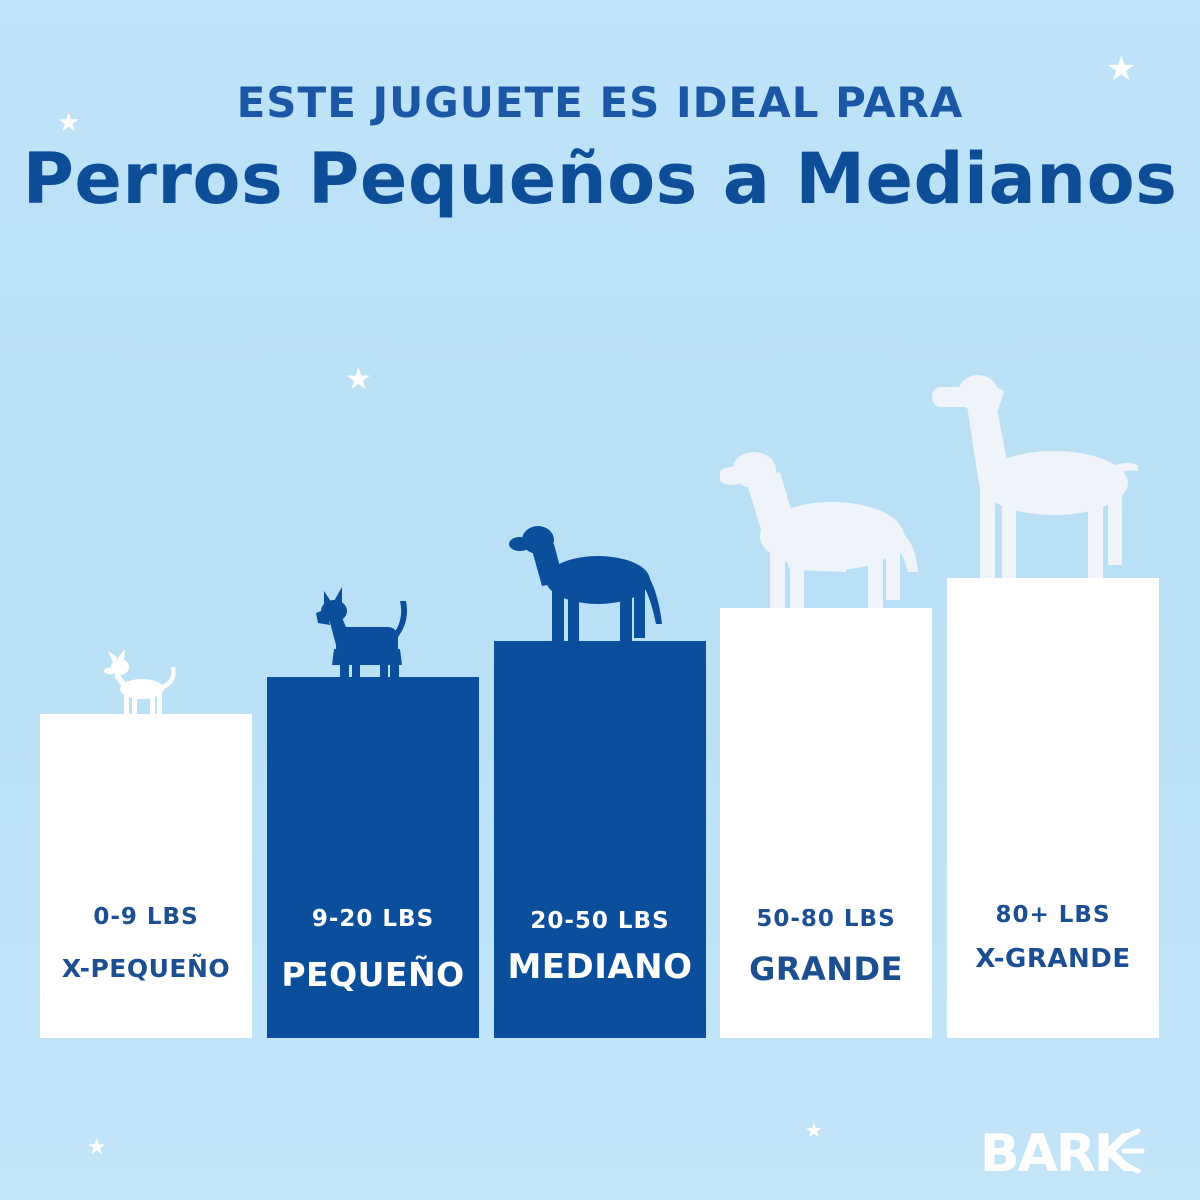  Describe the element at coordinates (826, 919) in the screenshot. I see `weight-range: 50-80 LBS` at that location.